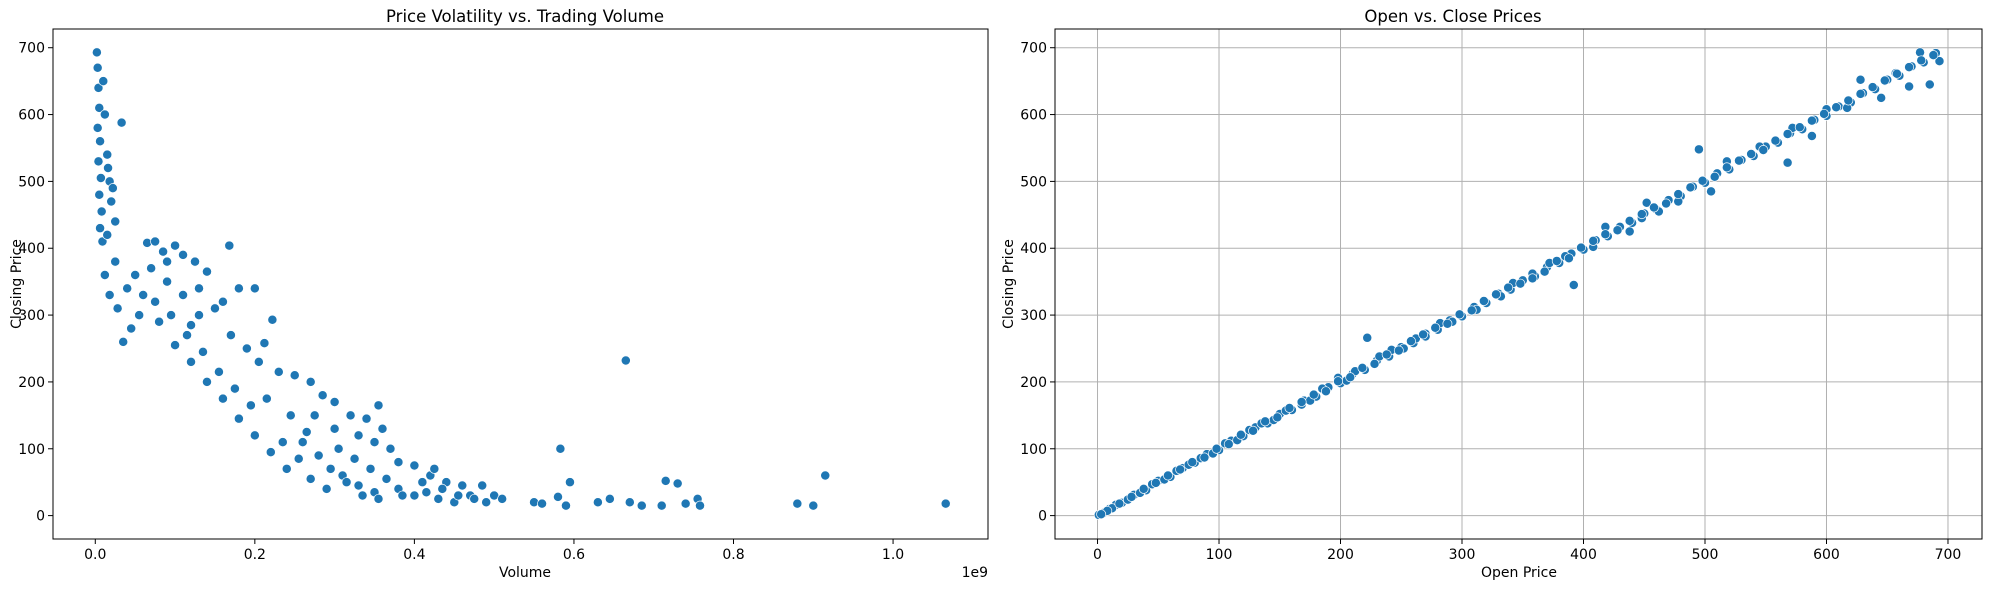 This screenshot has width=1990, height=590. I want to click on x-tick-label: 100, so click(1219, 555).